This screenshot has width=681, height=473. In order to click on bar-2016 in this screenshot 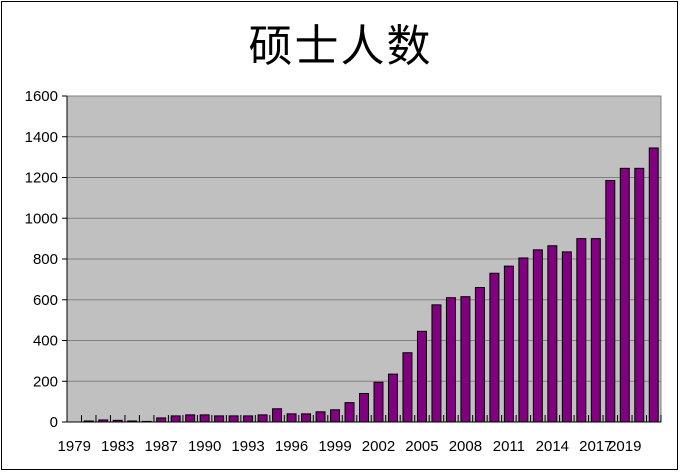, I will do `click(610, 301)`.